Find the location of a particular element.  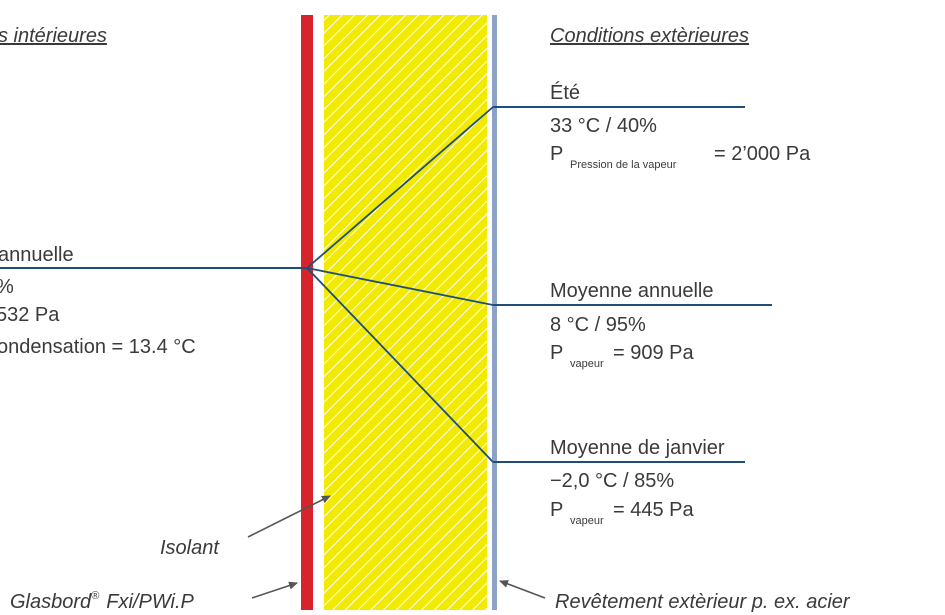

exterior-cladding-layer is located at coordinates (494, 312).